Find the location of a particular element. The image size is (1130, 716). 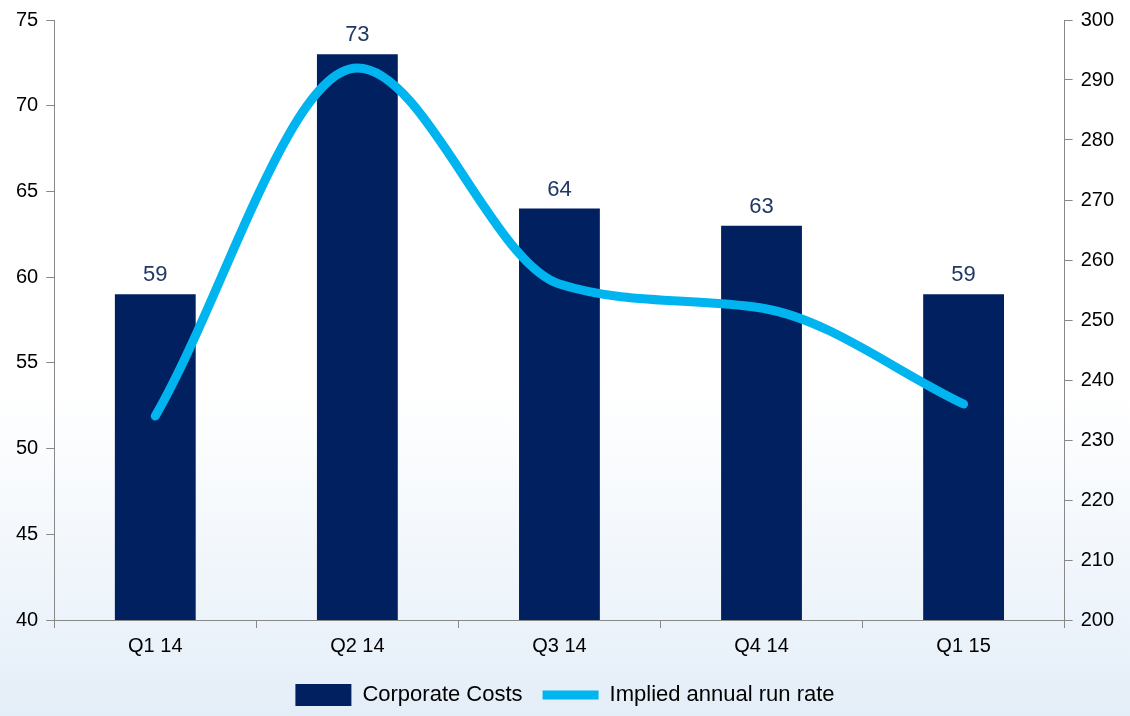

y2-tick-label: 280 is located at coordinates (1097, 138).